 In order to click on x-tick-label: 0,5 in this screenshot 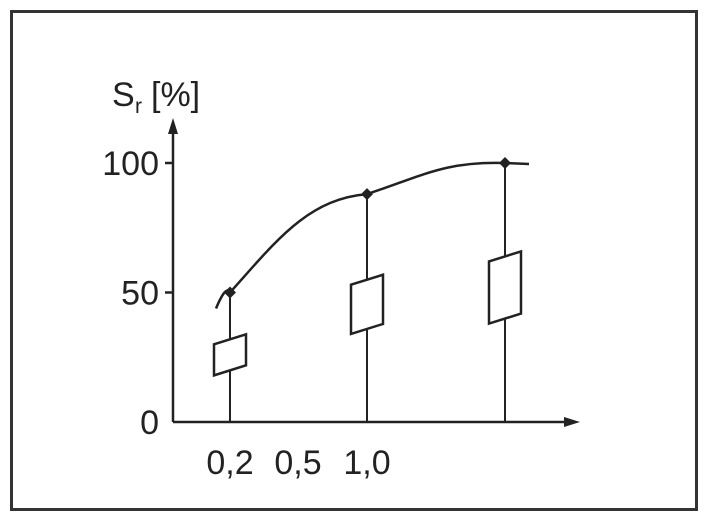, I will do `click(297, 463)`.